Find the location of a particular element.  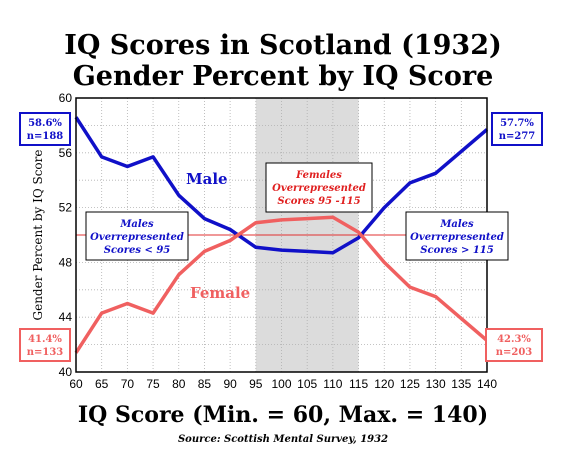

y-tick-label: 44 is located at coordinates (66, 317).